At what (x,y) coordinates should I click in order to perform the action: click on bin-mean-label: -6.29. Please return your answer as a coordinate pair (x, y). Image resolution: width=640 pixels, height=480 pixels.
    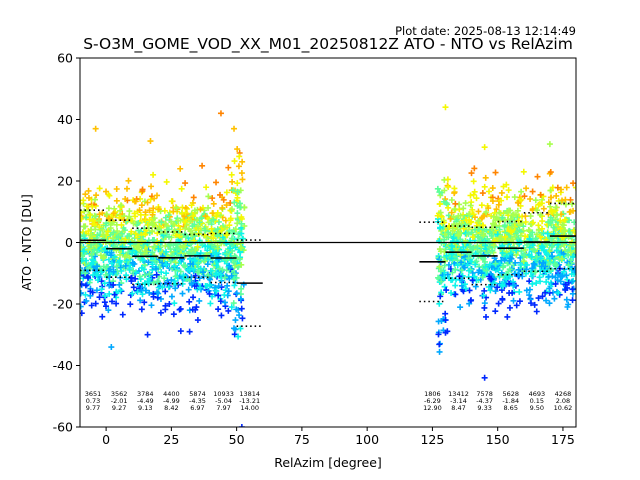
    Looking at the image, I should click on (432, 401).